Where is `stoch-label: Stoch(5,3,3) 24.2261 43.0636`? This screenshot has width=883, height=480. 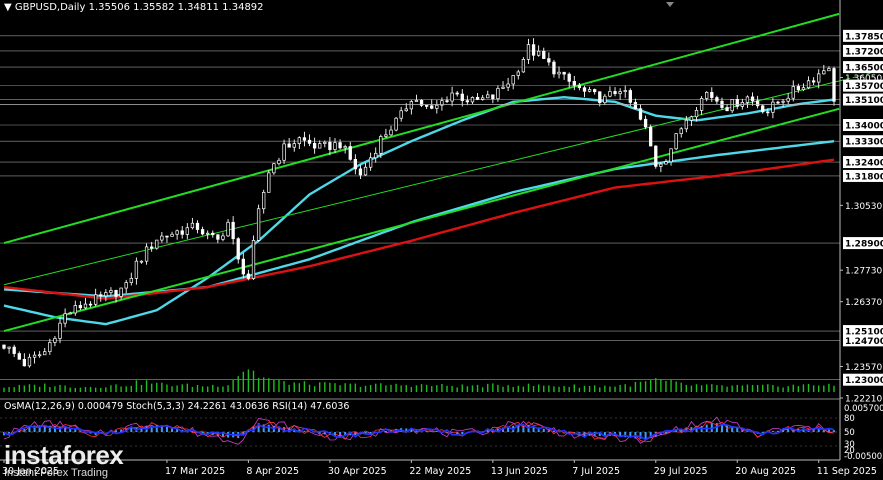 stoch-label: Stoch(5,3,3) 24.2261 43.0636 is located at coordinates (198, 406).